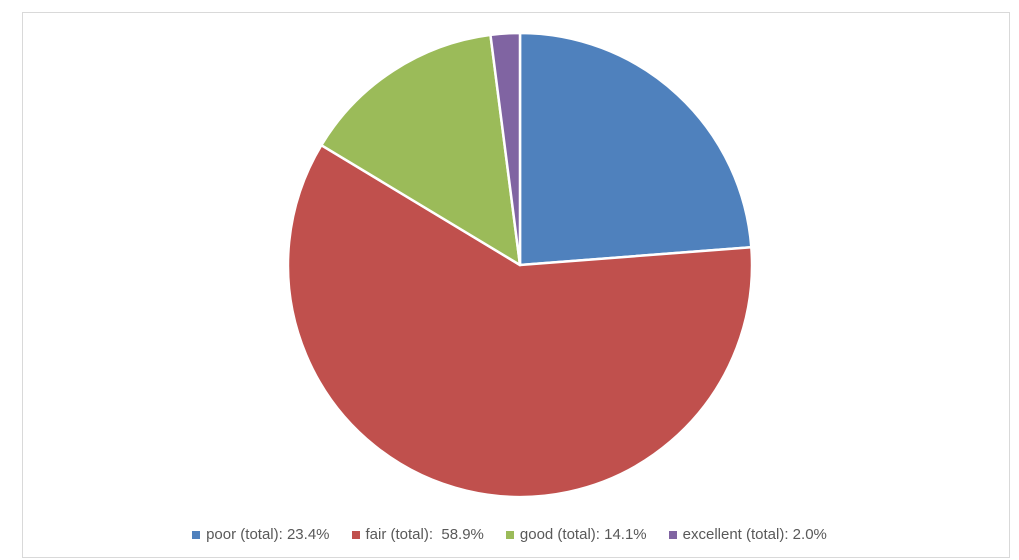  I want to click on legend-swatch-poor, so click(196, 534).